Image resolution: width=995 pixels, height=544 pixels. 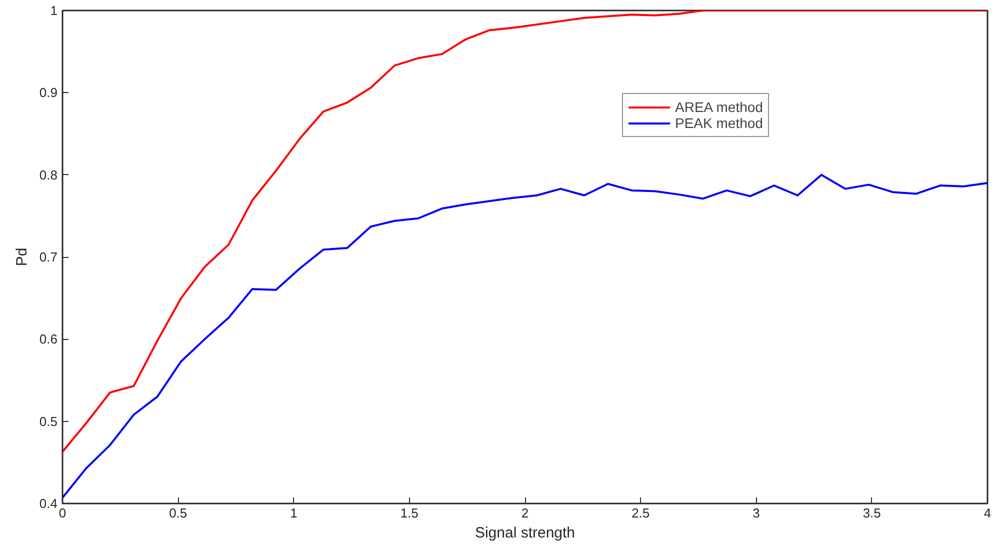 I want to click on x-tick-label: 3, so click(x=756, y=513).